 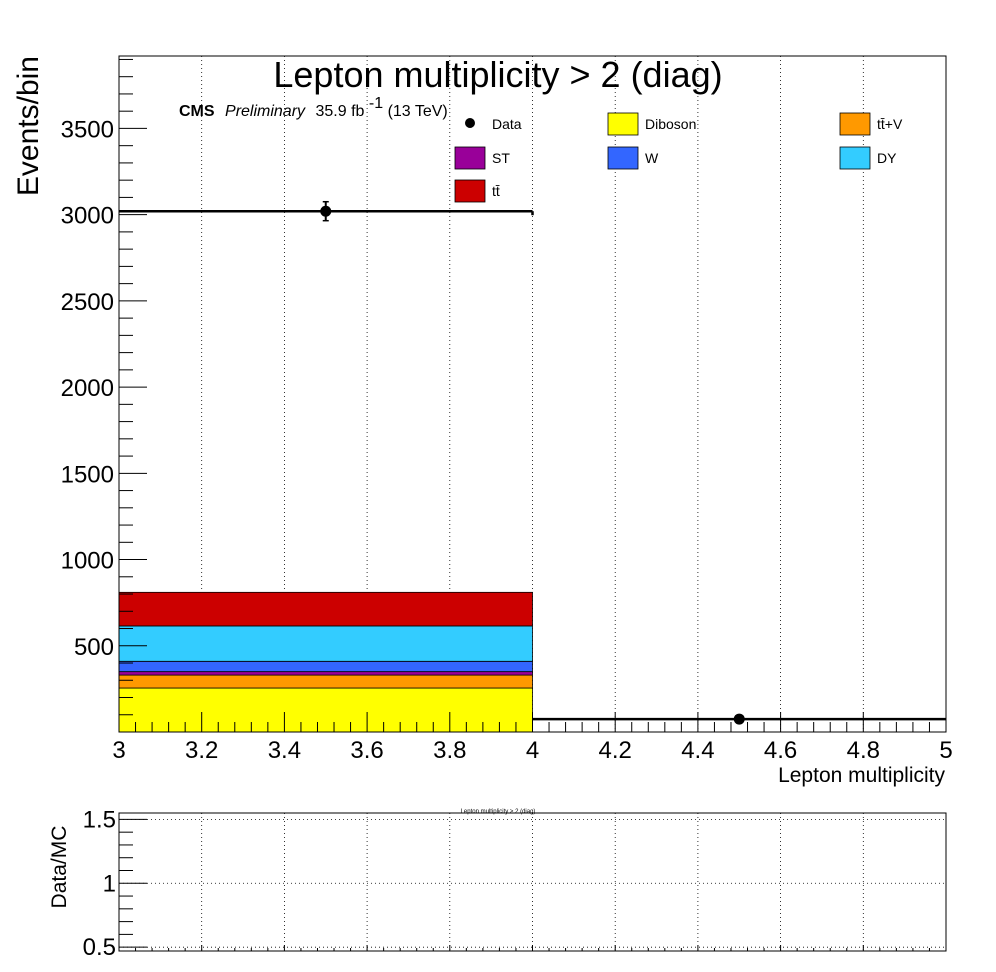 What do you see at coordinates (887, 158) in the screenshot?
I see `legend-label: DY` at bounding box center [887, 158].